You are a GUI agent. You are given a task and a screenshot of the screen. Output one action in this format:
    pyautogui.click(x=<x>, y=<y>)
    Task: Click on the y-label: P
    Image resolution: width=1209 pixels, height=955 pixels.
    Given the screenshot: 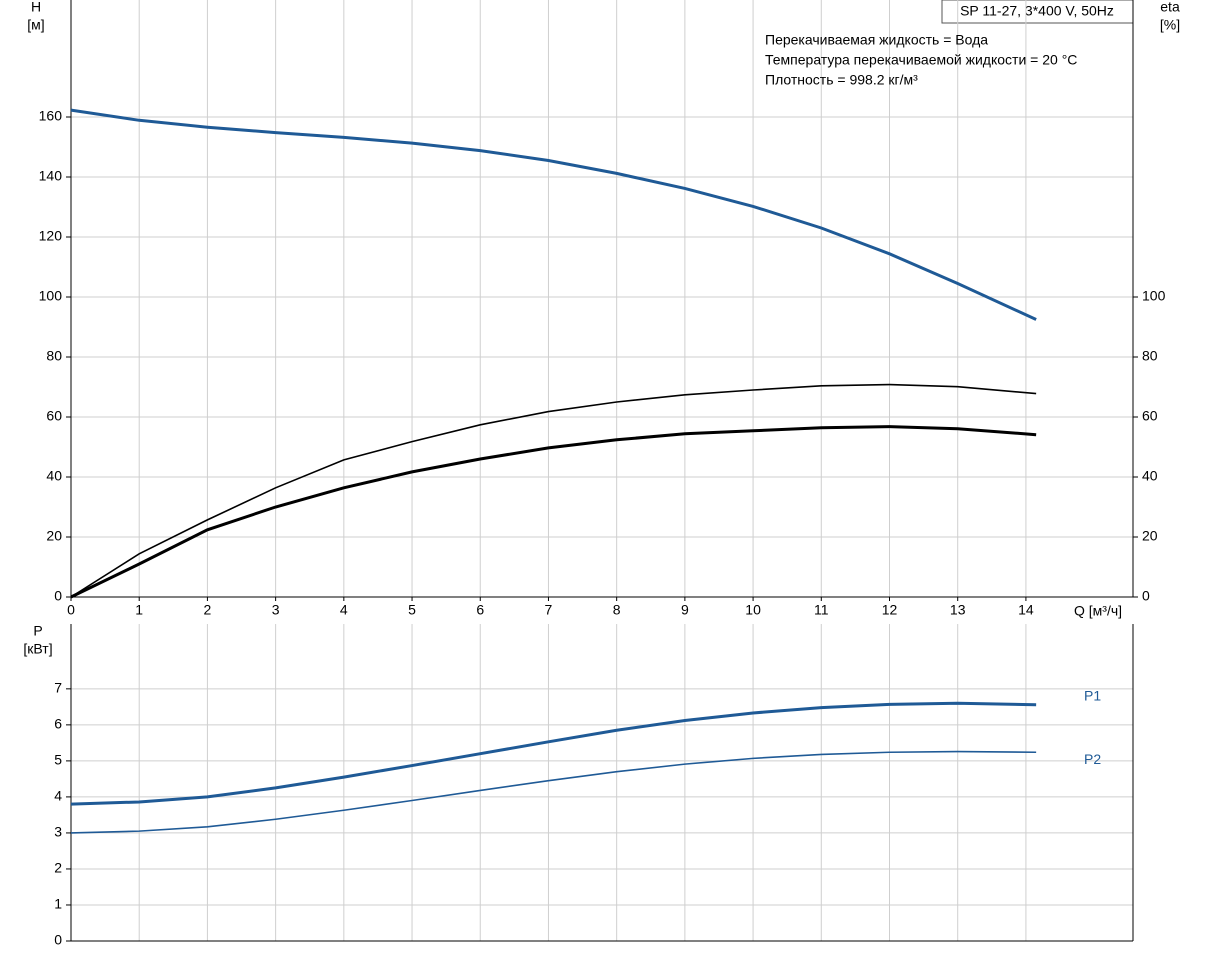 What is the action you would take?
    pyautogui.click(x=37, y=631)
    